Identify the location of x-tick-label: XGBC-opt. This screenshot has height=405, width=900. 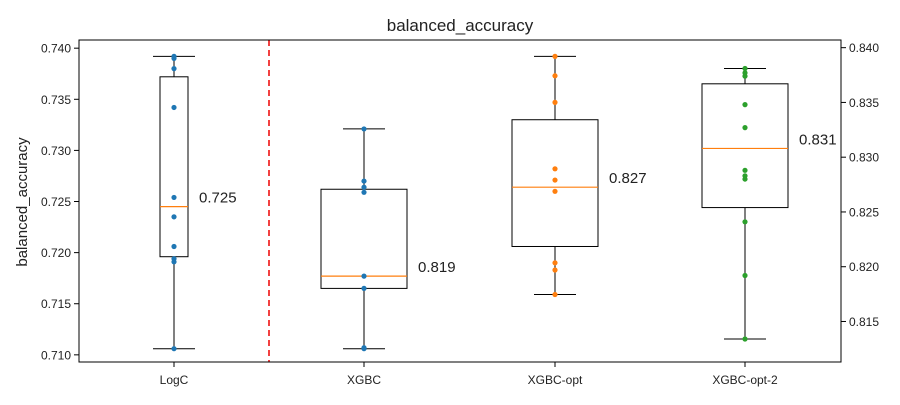
(555, 380).